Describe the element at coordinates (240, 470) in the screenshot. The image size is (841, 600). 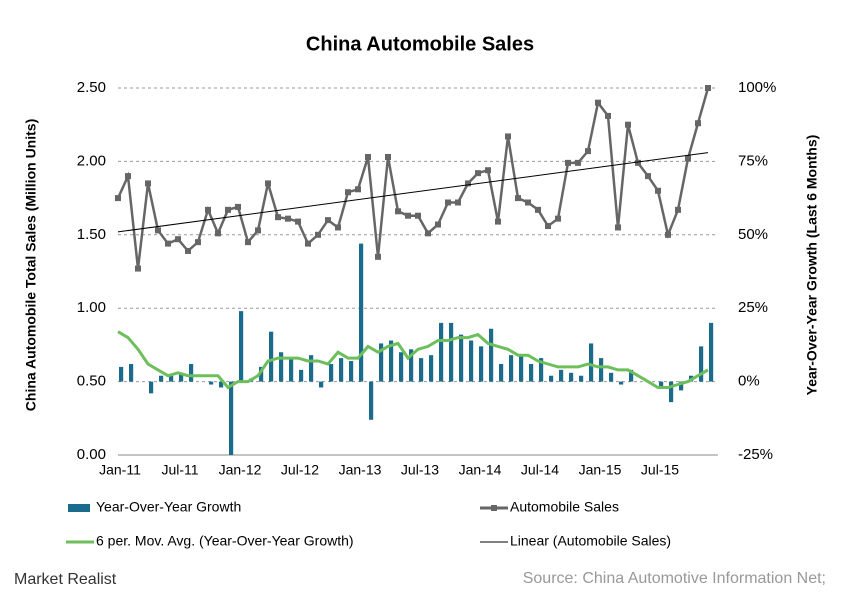
I see `x-tick-label: Jan-12` at that location.